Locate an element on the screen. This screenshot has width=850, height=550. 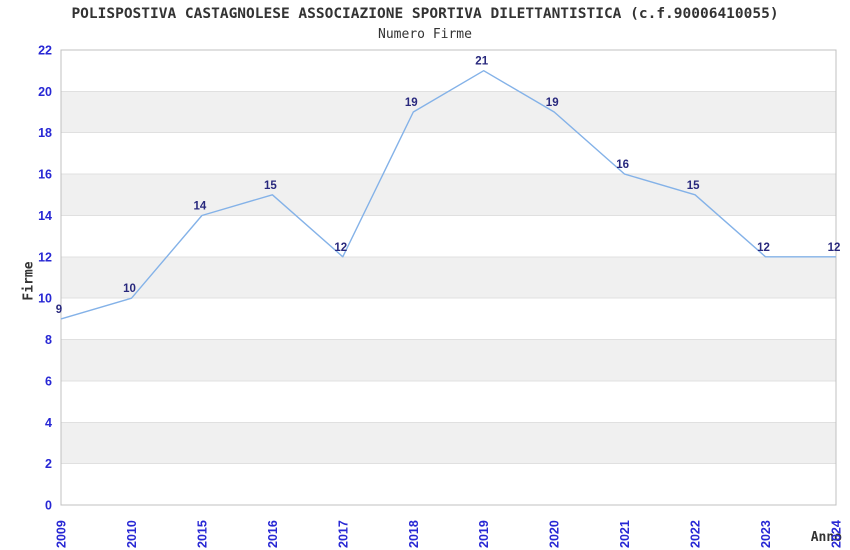
data-label: 16 is located at coordinates (622, 165).